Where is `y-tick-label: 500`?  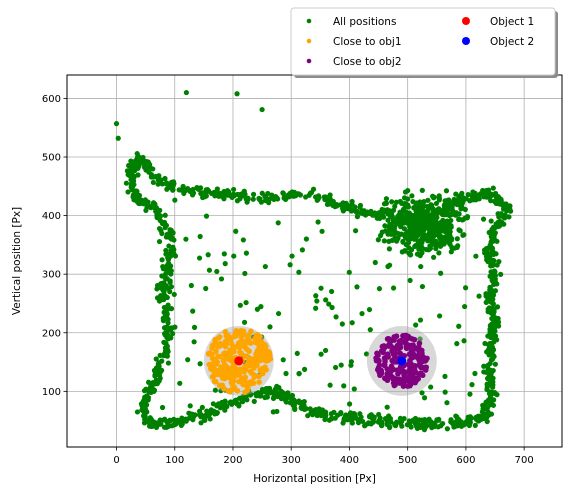 y-tick-label: 500 is located at coordinates (51, 158).